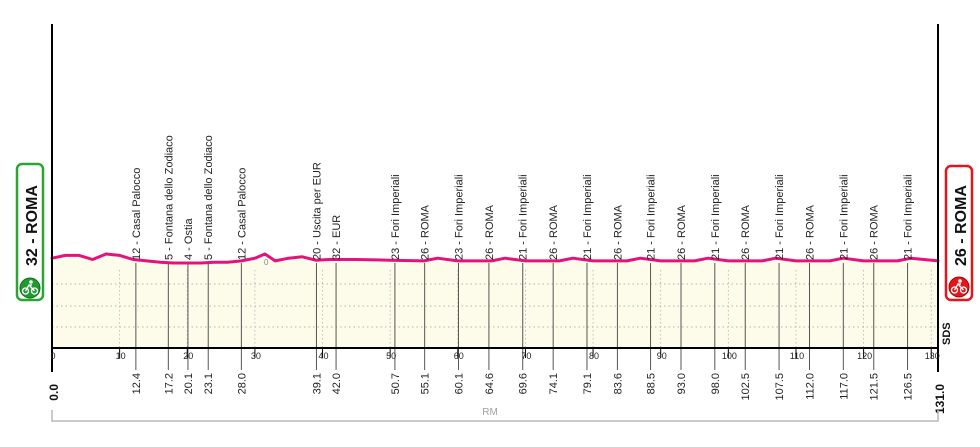 This screenshot has width=980, height=447. I want to click on waypoint-km-label: 12.4, so click(137, 383).